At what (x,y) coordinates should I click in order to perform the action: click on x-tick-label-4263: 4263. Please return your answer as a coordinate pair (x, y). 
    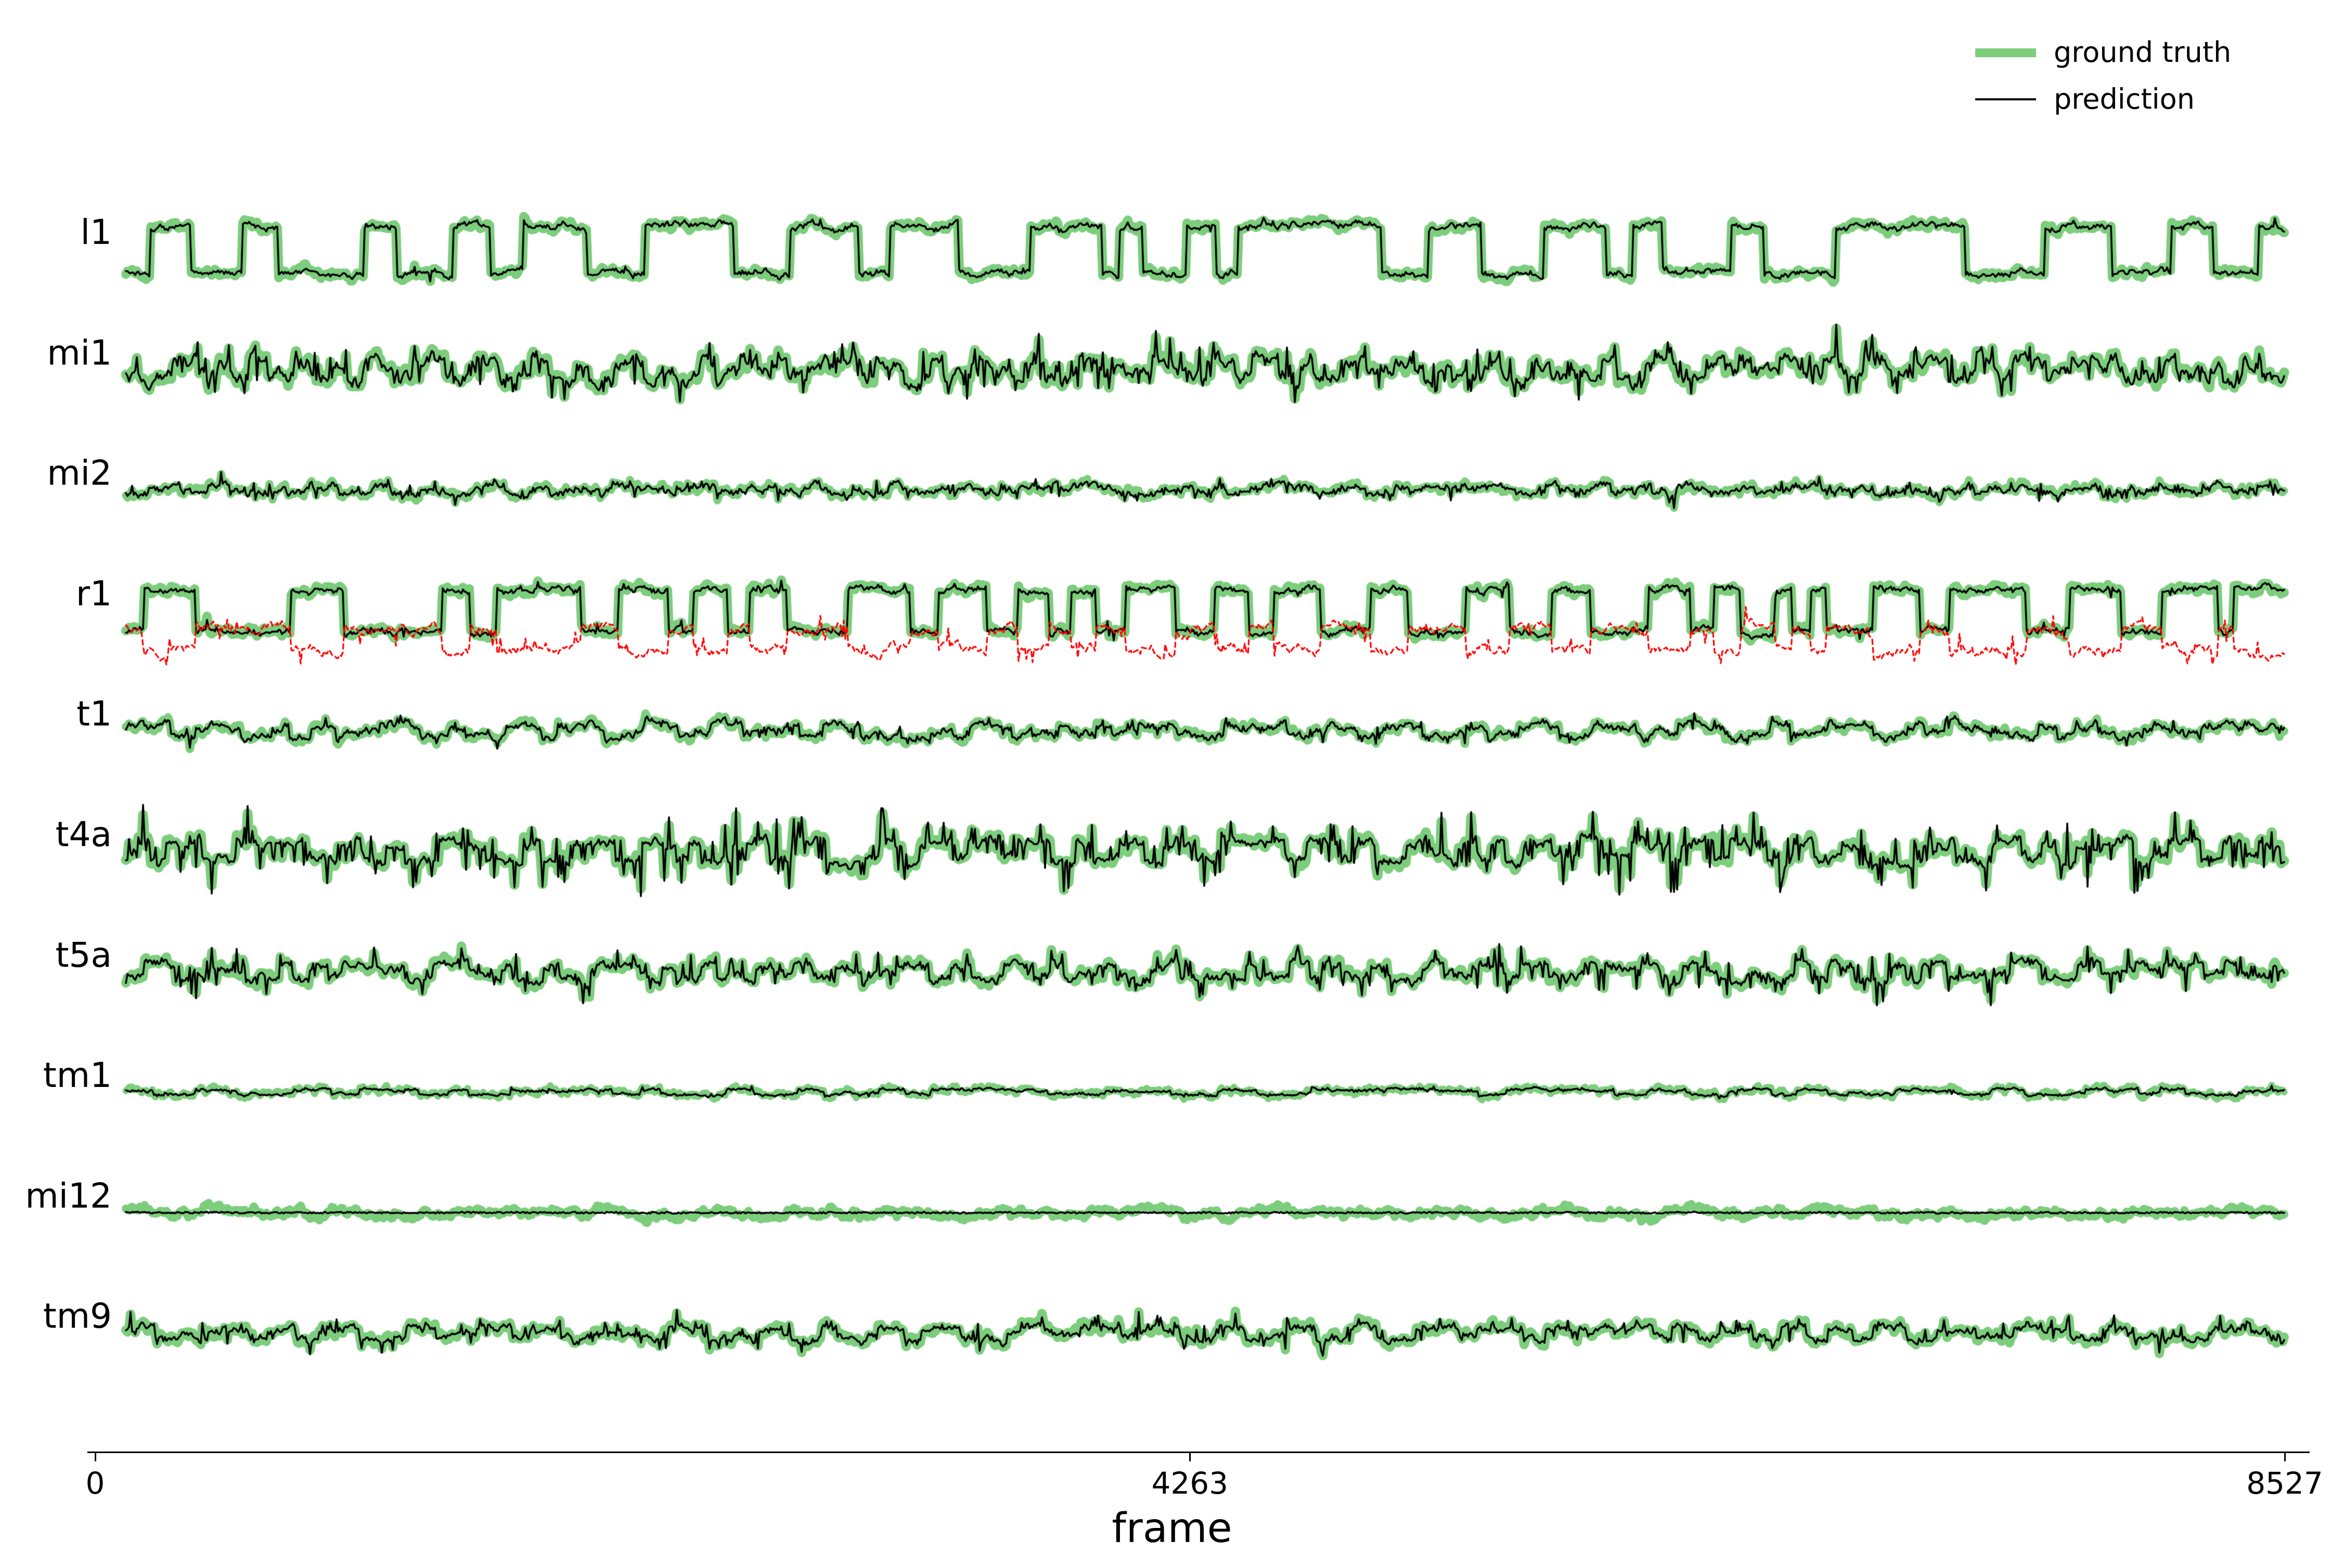
    Looking at the image, I should click on (1190, 1484).